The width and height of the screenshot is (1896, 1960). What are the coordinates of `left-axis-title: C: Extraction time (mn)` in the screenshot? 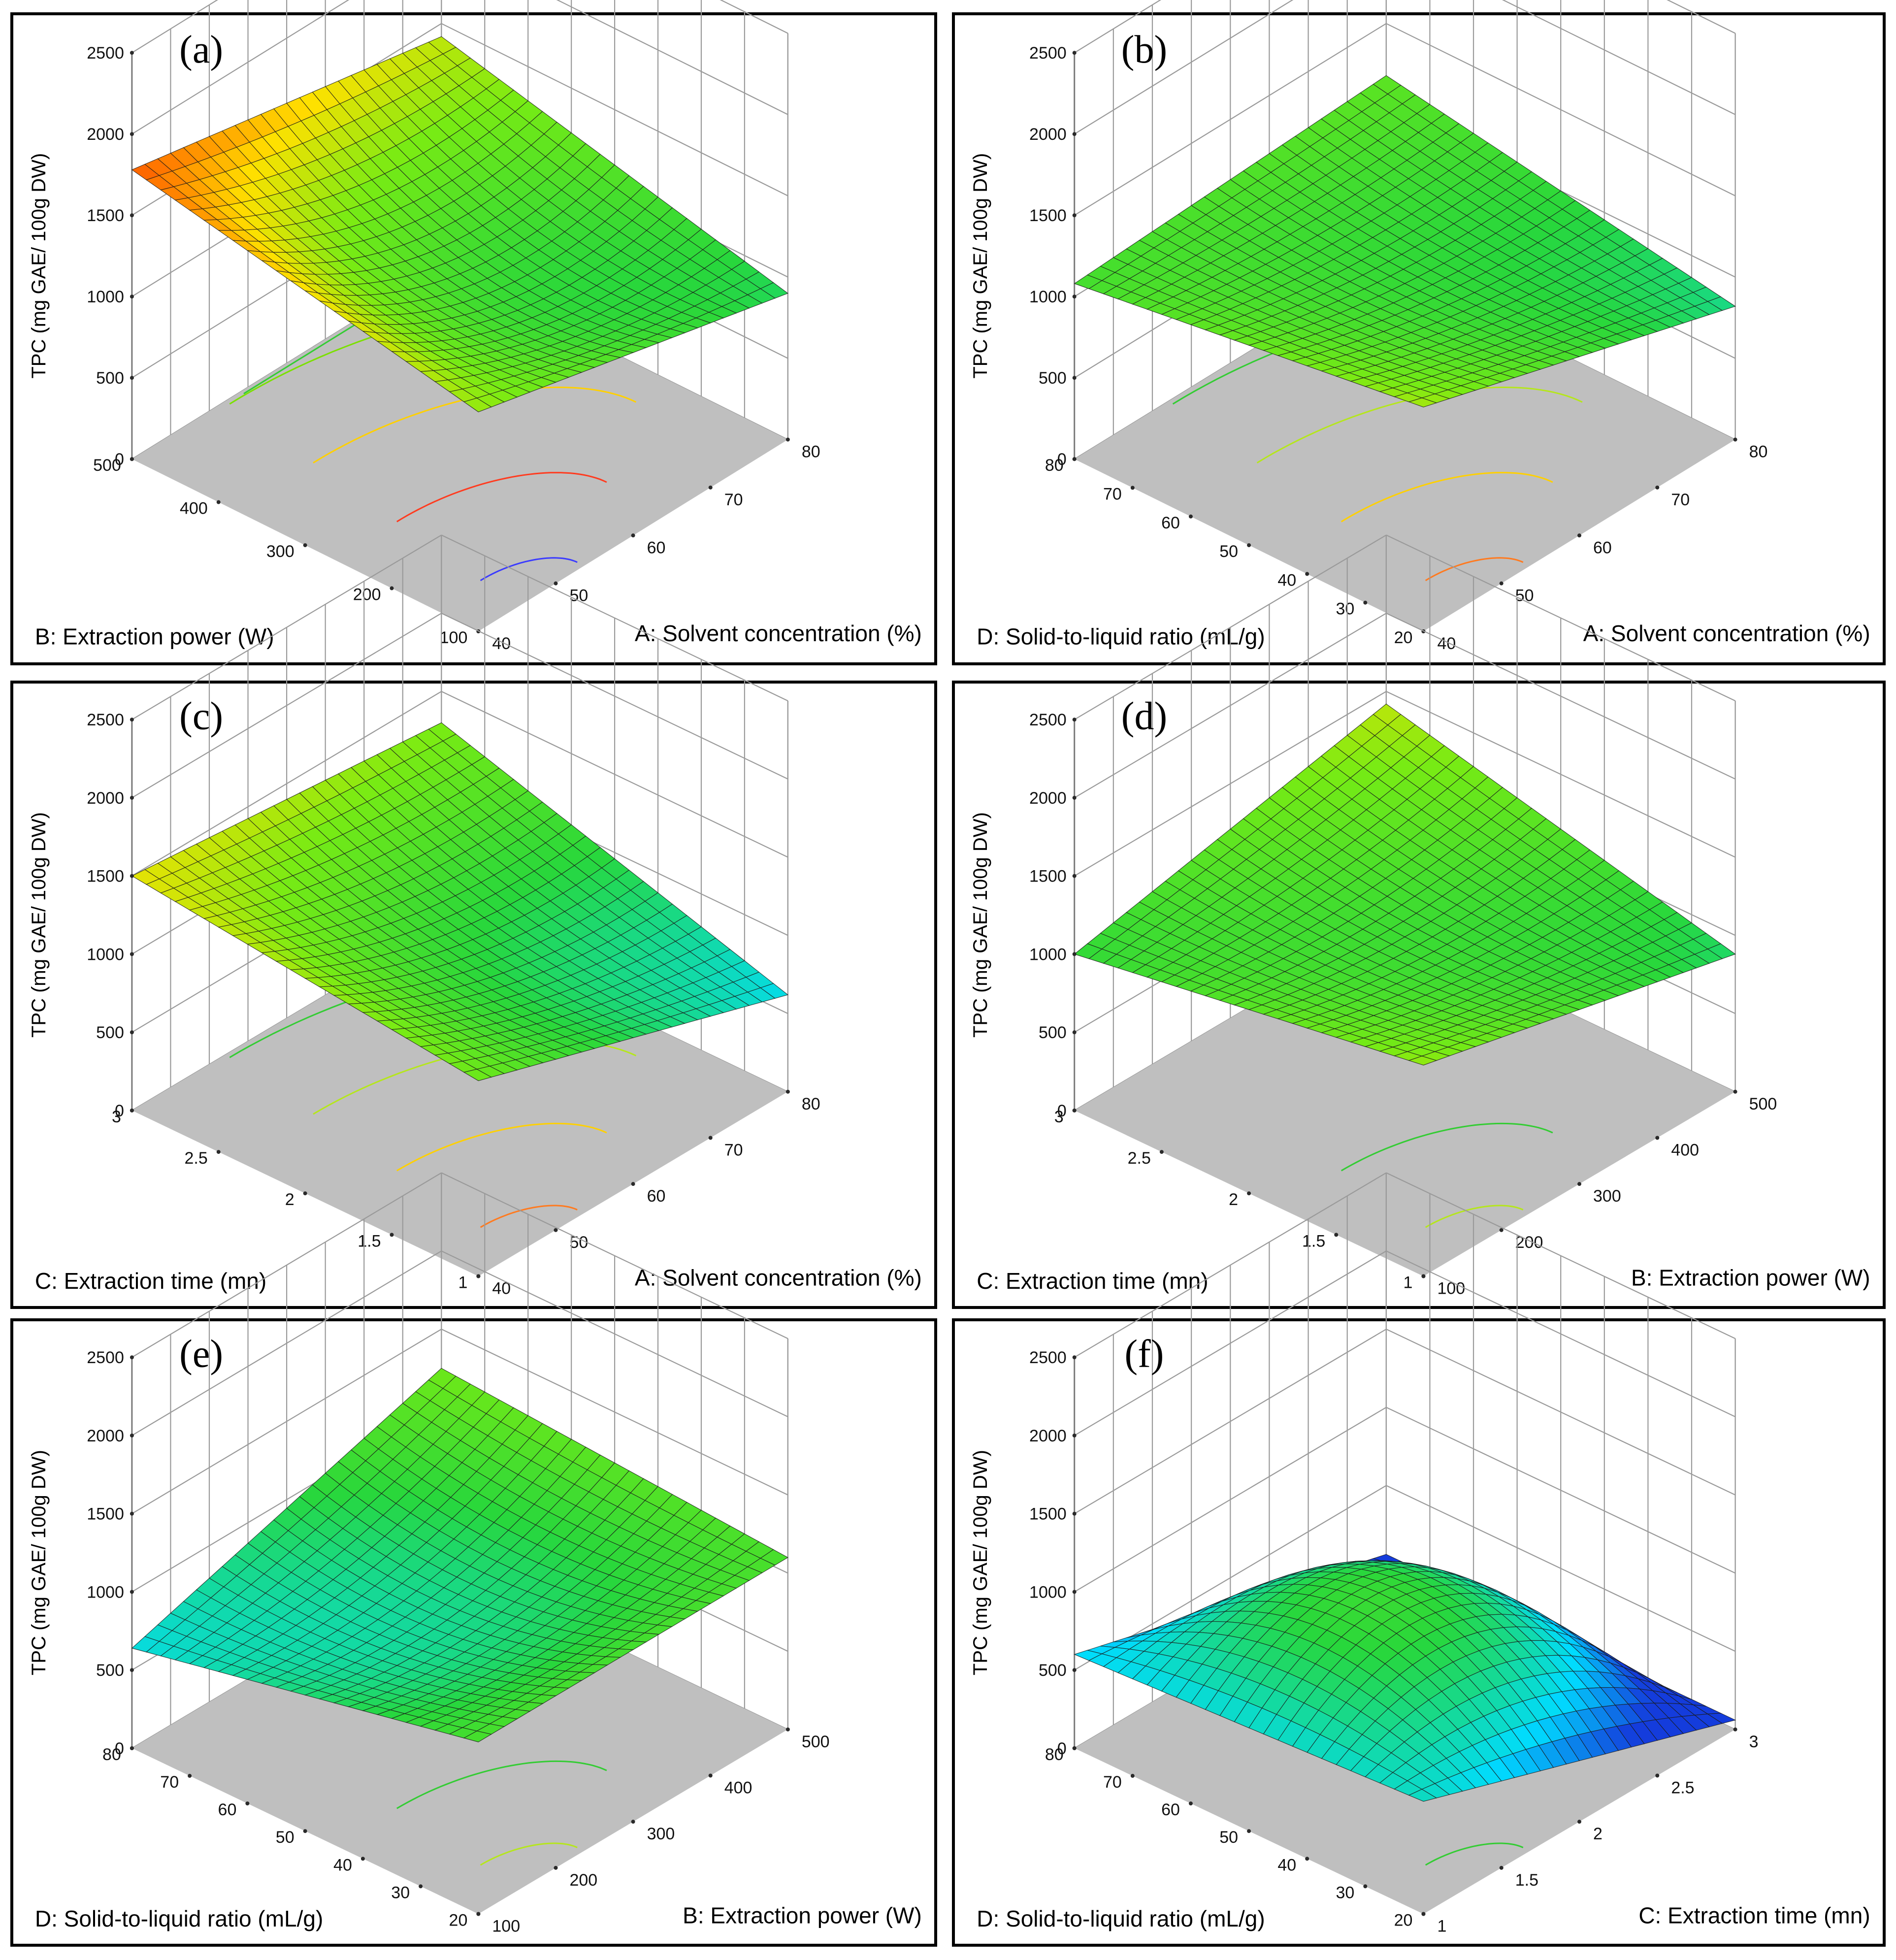 It's located at (150, 1281).